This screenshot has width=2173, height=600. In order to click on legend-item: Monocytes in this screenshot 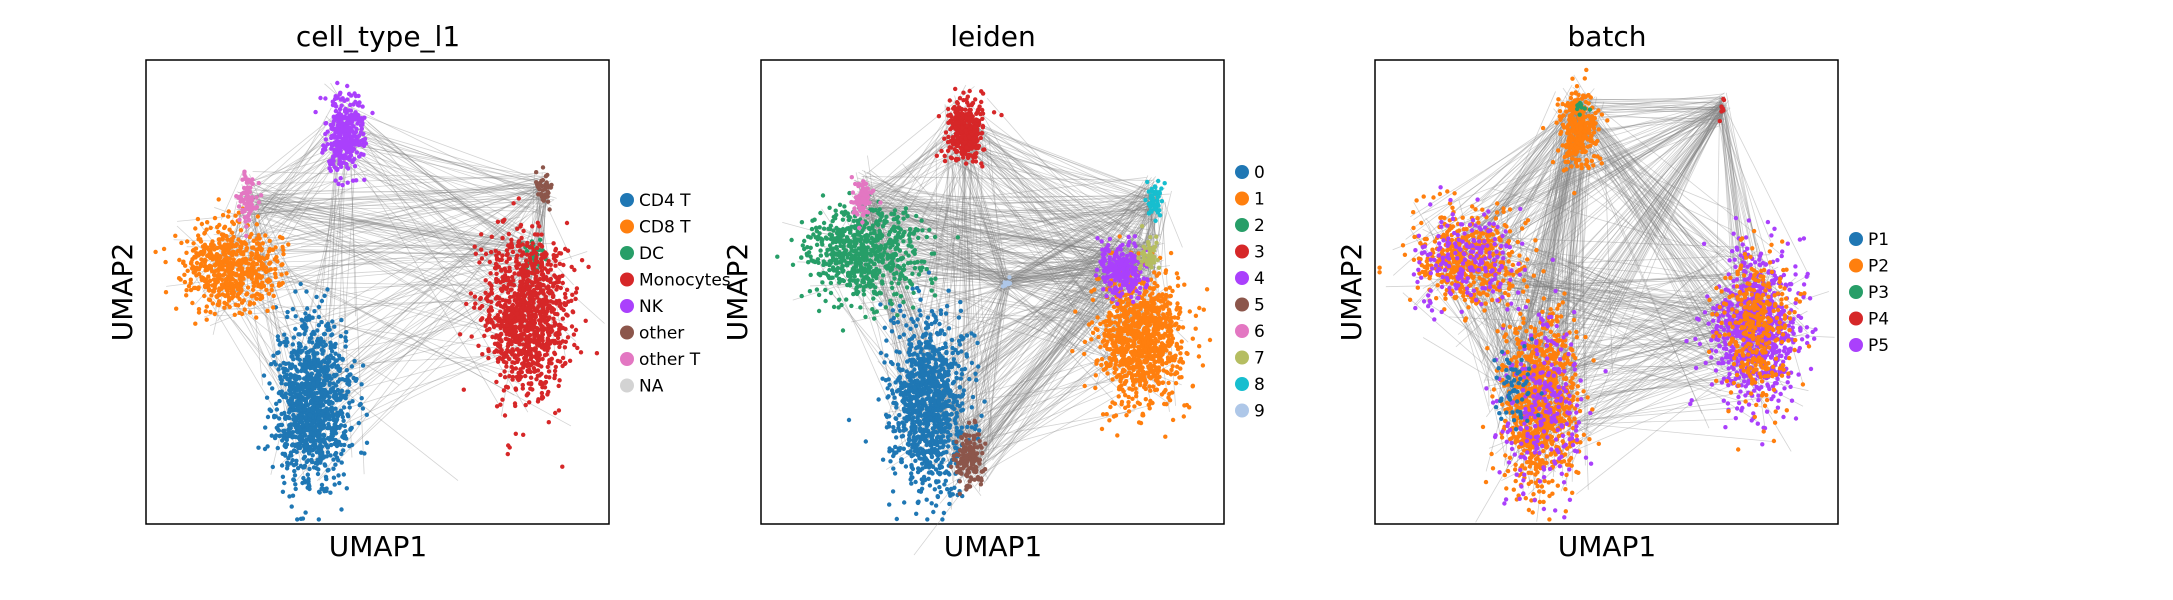, I will do `click(675, 281)`.